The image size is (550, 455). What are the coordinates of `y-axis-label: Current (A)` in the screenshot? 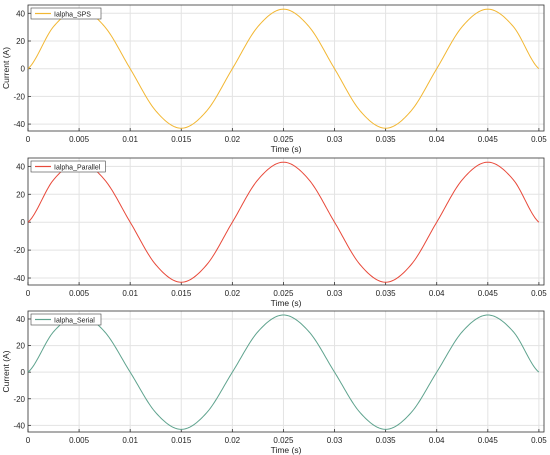 It's located at (6, 68).